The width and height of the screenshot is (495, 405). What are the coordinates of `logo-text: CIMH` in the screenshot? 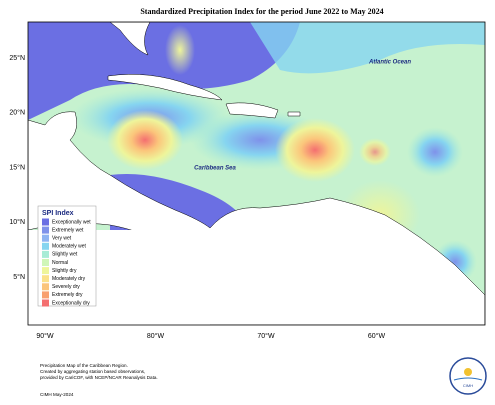 It's located at (468, 385).